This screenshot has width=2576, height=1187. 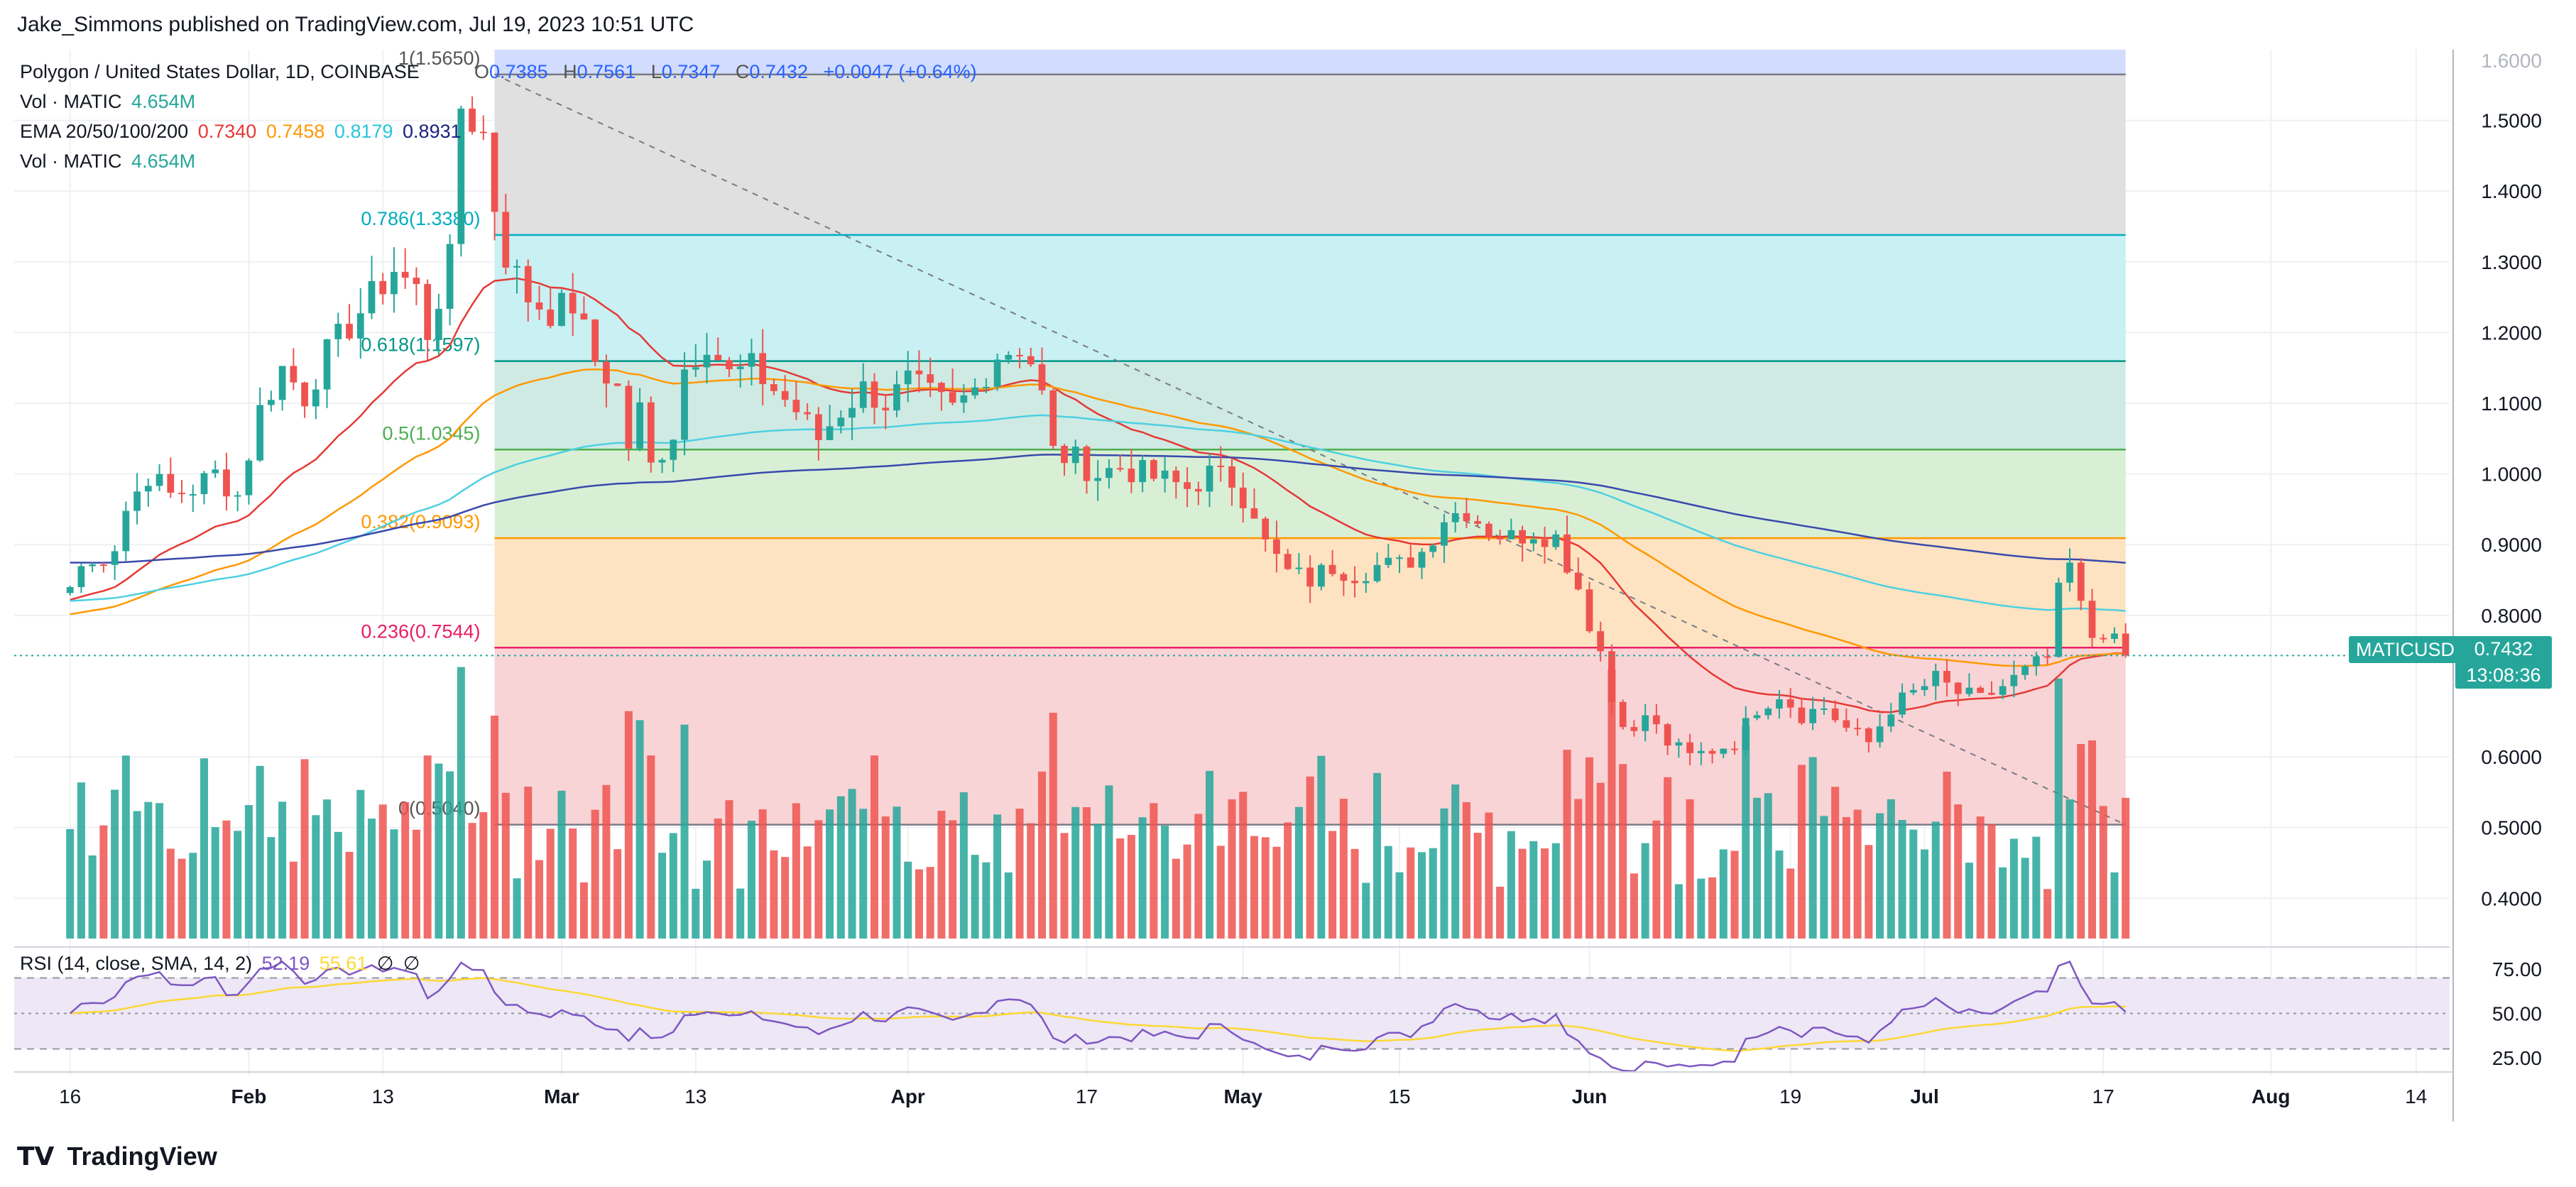 What do you see at coordinates (1310, 405) in the screenshot?
I see `fib-band` at bounding box center [1310, 405].